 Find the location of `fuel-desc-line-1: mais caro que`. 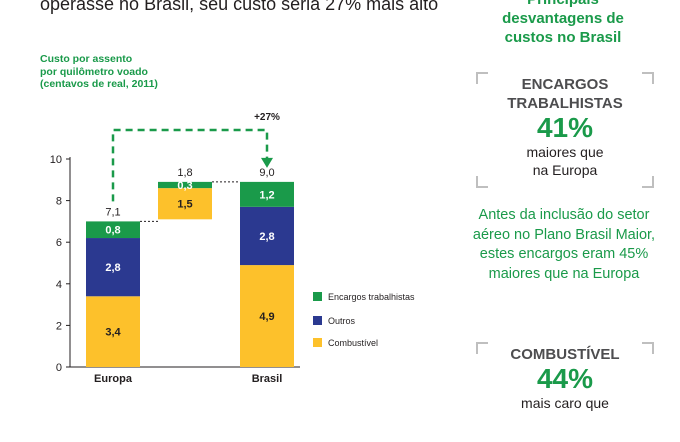

fuel-desc-line-1: mais caro que is located at coordinates (565, 403).